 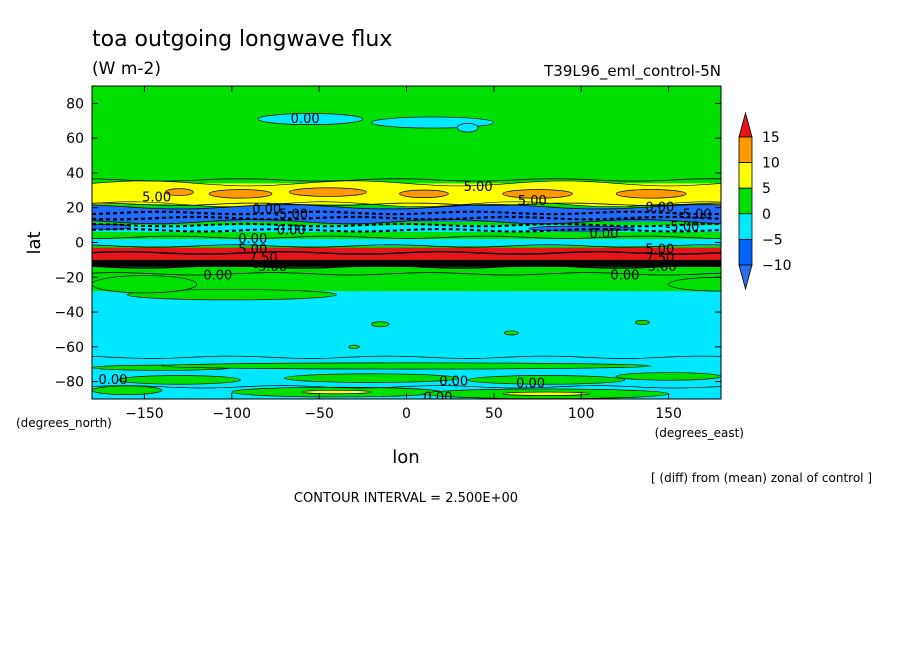 I want to click on experiment-label: T39L96_eml_control-5N, so click(x=632, y=71).